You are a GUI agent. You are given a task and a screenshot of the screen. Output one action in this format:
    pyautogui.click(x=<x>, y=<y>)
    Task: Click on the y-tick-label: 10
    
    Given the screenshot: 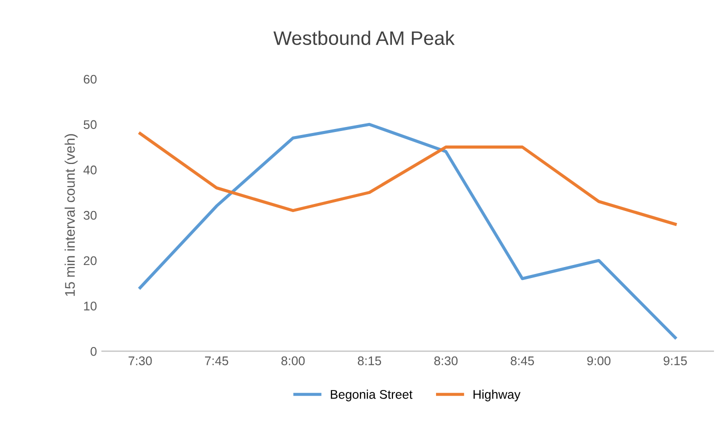 What is the action you would take?
    pyautogui.click(x=90, y=306)
    